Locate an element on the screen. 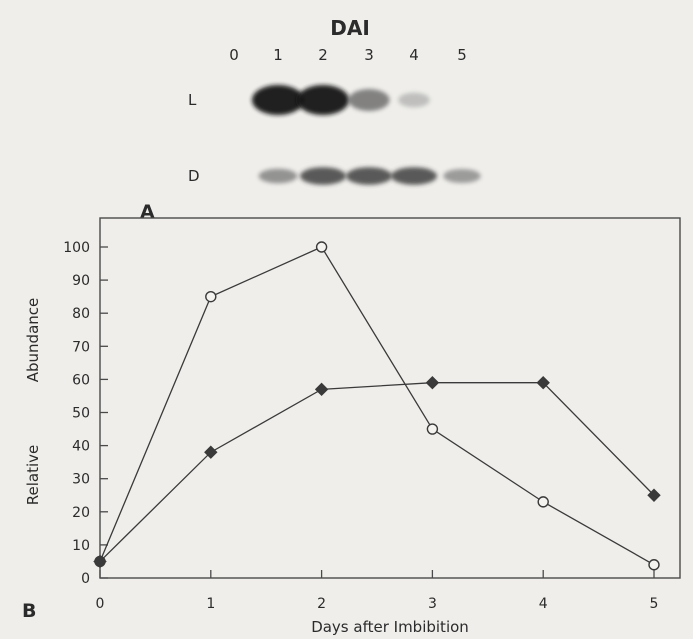 The width and height of the screenshot is (693, 639). y-tick-label: 40 is located at coordinates (81, 447).